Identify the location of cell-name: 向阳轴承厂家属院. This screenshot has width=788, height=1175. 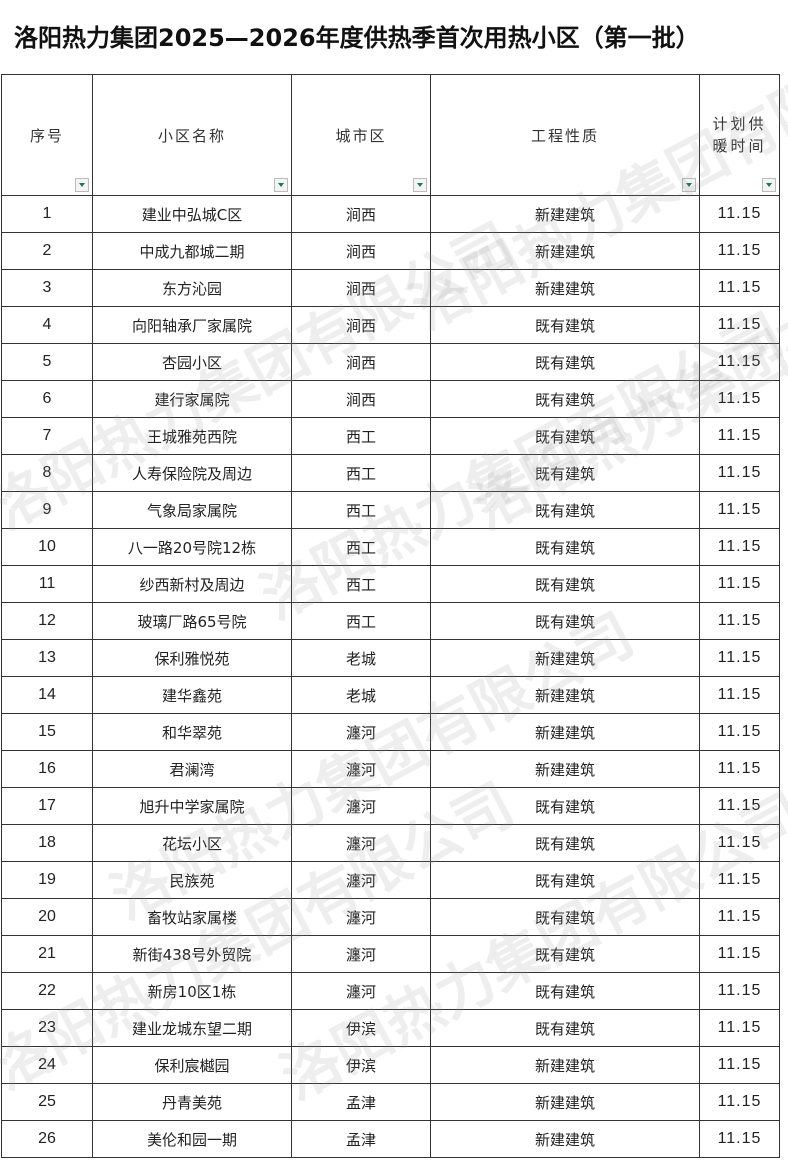
(192, 325).